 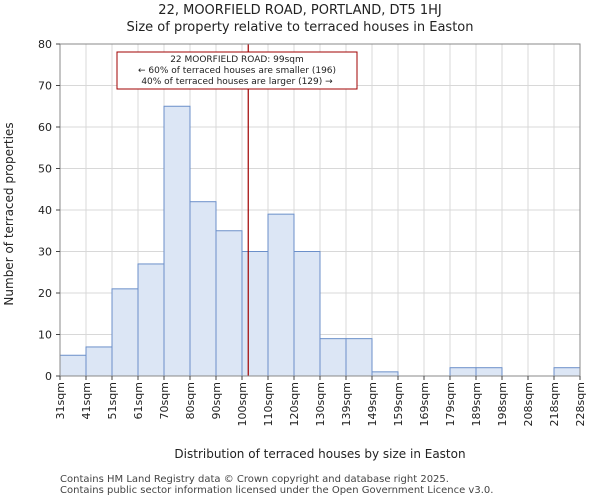 What do you see at coordinates (45, 335) in the screenshot?
I see `y-tick-label: 10` at bounding box center [45, 335].